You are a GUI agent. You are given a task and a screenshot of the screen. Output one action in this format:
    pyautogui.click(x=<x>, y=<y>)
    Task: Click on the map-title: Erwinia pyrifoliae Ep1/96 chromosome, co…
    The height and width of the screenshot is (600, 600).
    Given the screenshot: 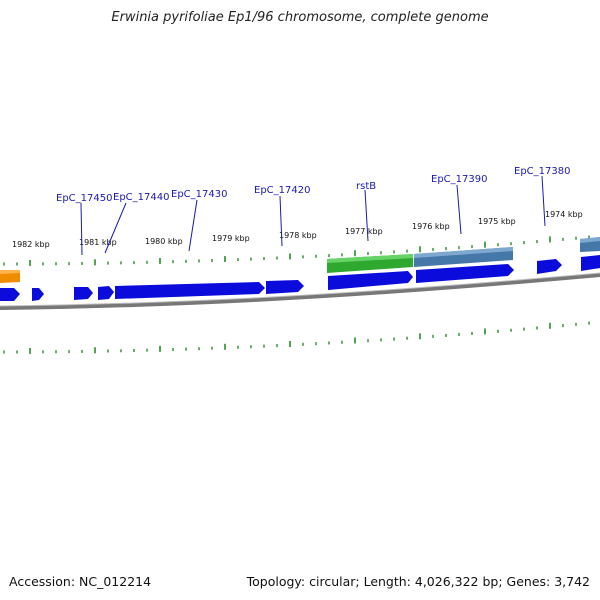 What is the action you would take?
    pyautogui.click(x=300, y=17)
    